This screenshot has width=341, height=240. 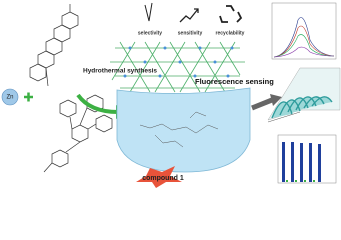 What do you see at coordinates (148, 12) in the screenshot?
I see `check-icon` at bounding box center [148, 12].